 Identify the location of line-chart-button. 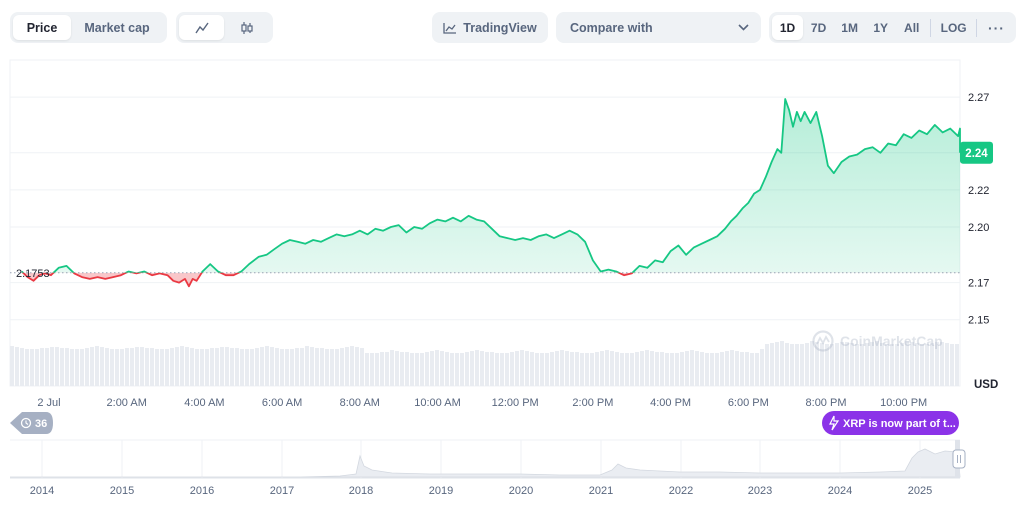
(201, 27).